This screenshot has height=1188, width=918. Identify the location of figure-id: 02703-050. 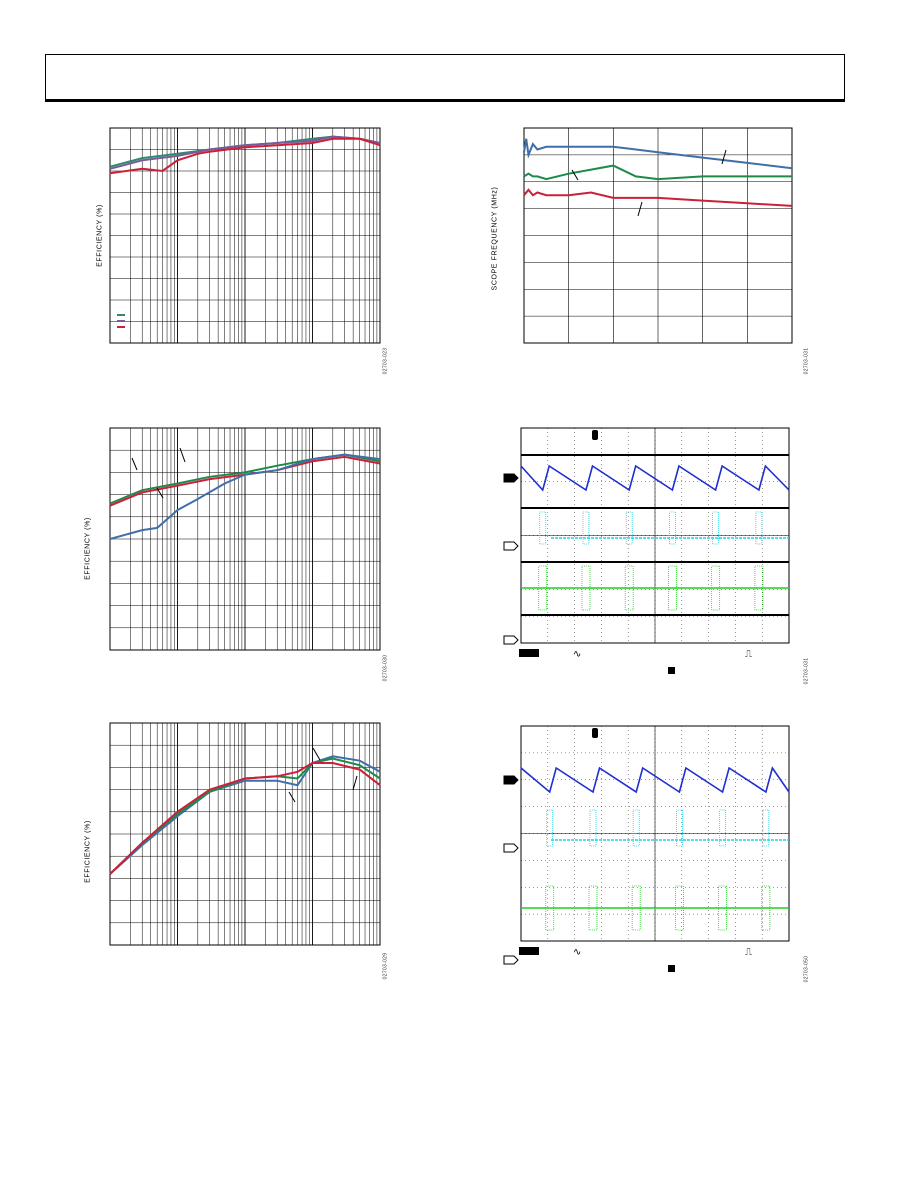
(806, 969).